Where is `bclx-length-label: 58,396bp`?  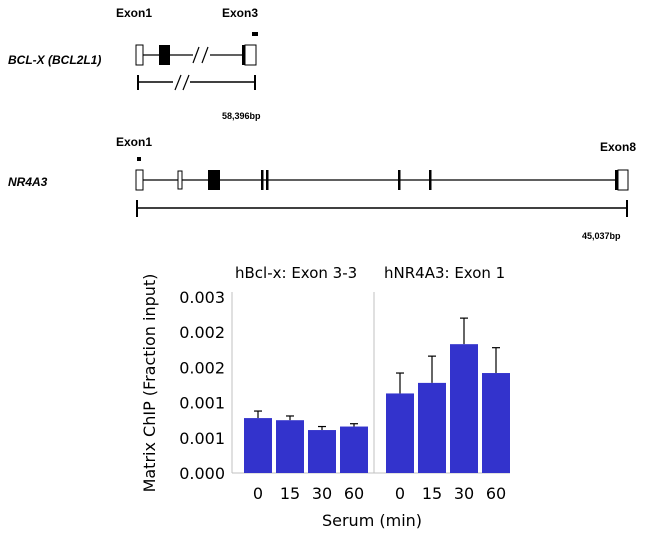
bclx-length-label: 58,396bp is located at coordinates (241, 116).